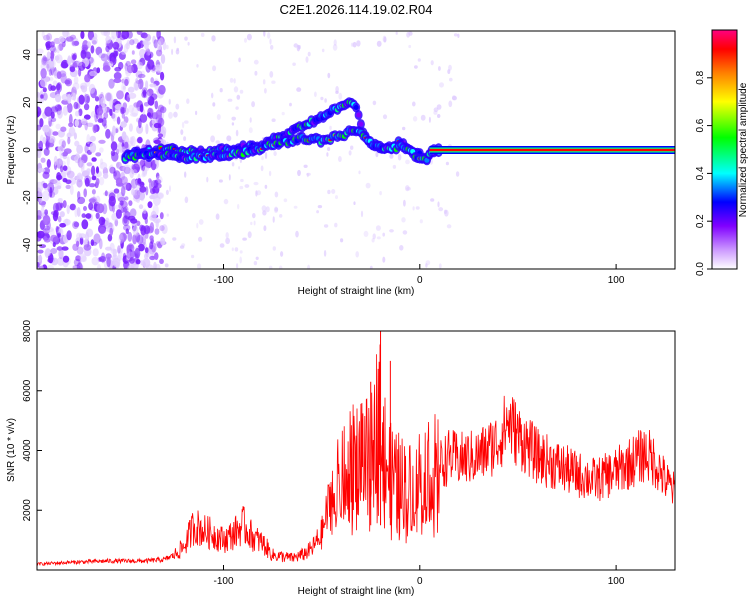 The width and height of the screenshot is (750, 605). What do you see at coordinates (27, 197) in the screenshot?
I see `y-tick-label: -20` at bounding box center [27, 197].